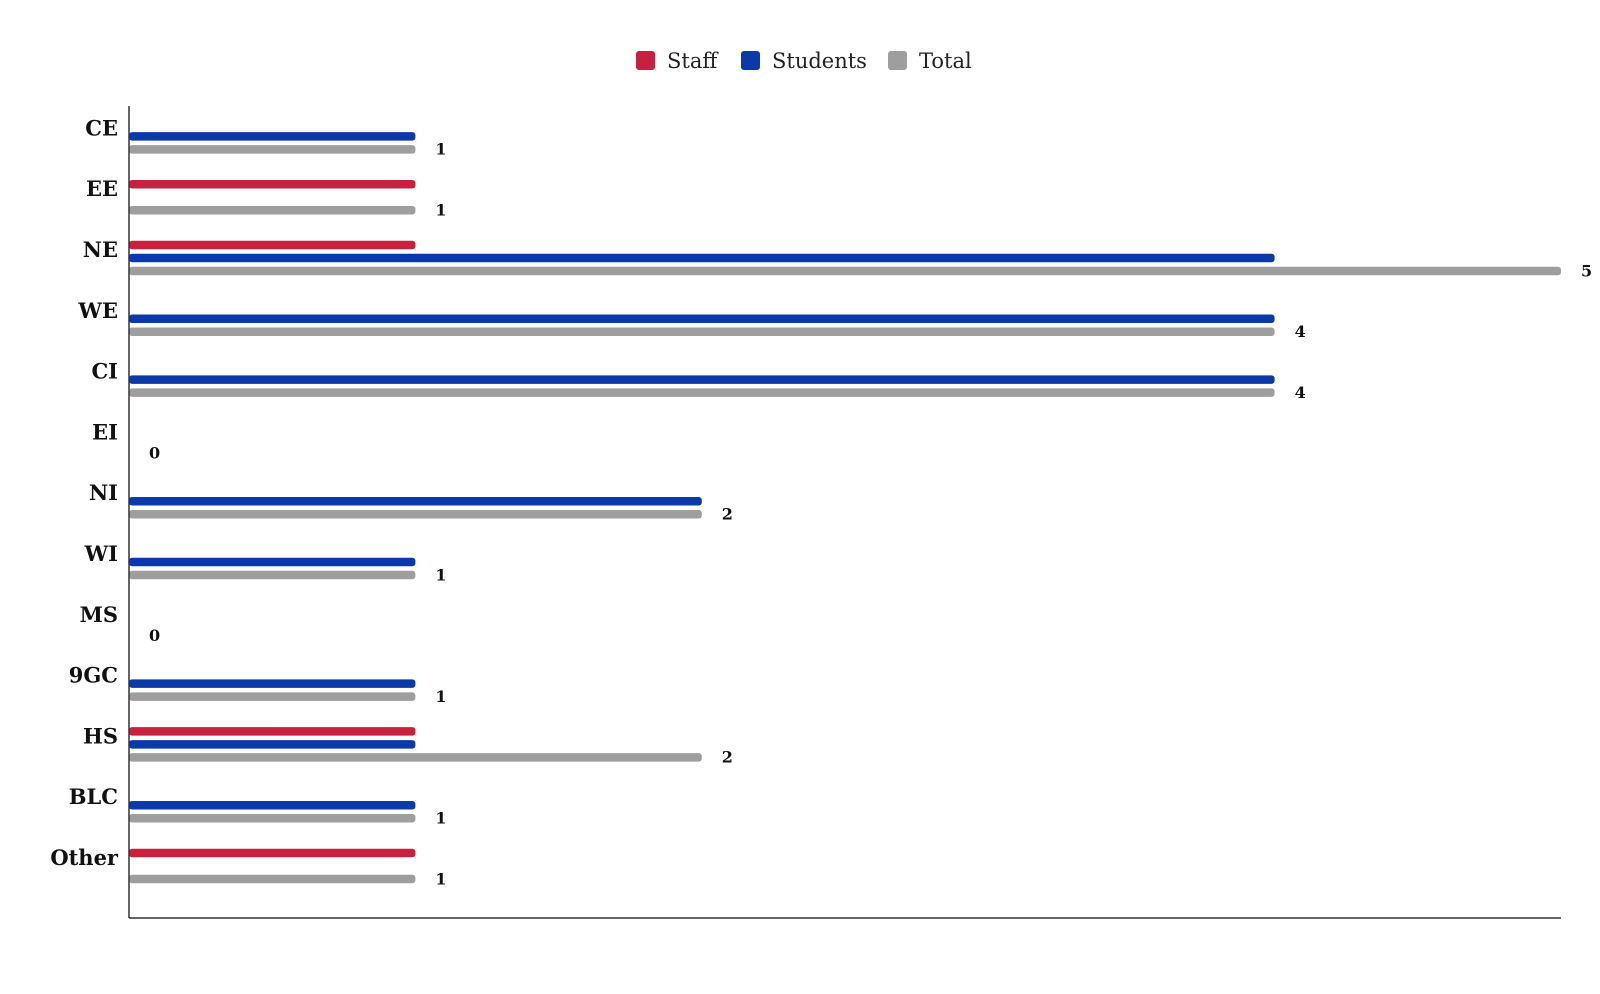  What do you see at coordinates (93, 675) in the screenshot?
I see `category-label-9gc: 9GC` at bounding box center [93, 675].